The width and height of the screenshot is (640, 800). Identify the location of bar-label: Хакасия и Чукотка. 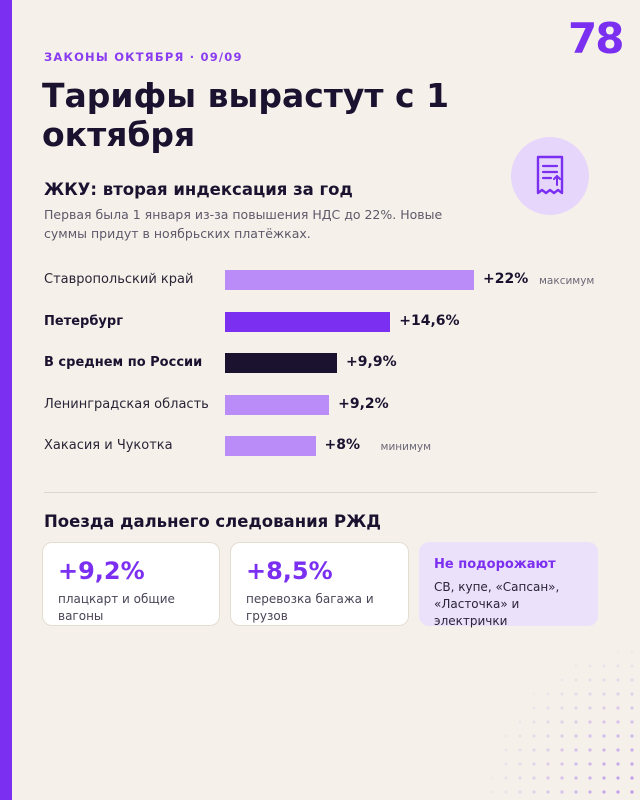
(108, 445).